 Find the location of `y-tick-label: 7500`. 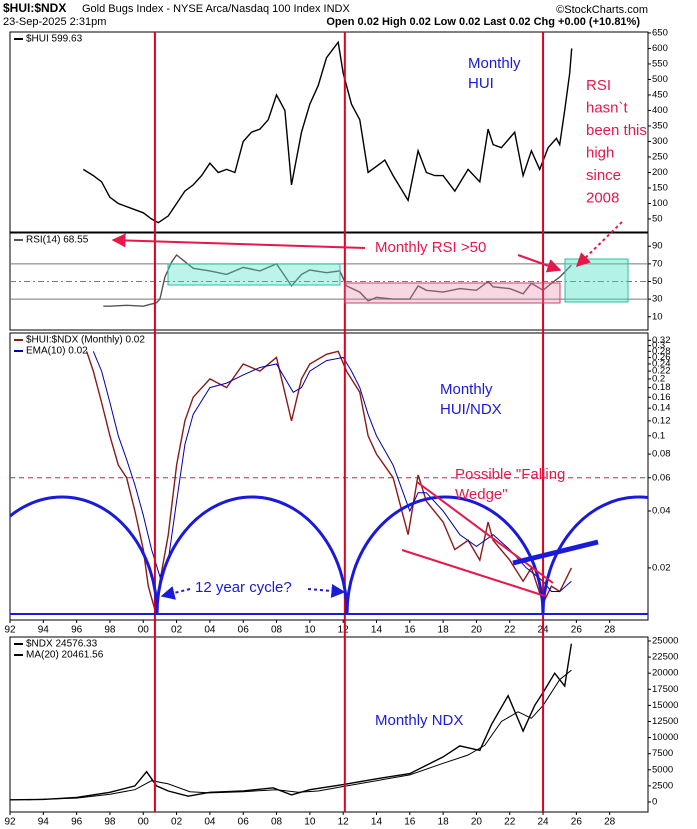

y-tick-label: 7500 is located at coordinates (662, 753).